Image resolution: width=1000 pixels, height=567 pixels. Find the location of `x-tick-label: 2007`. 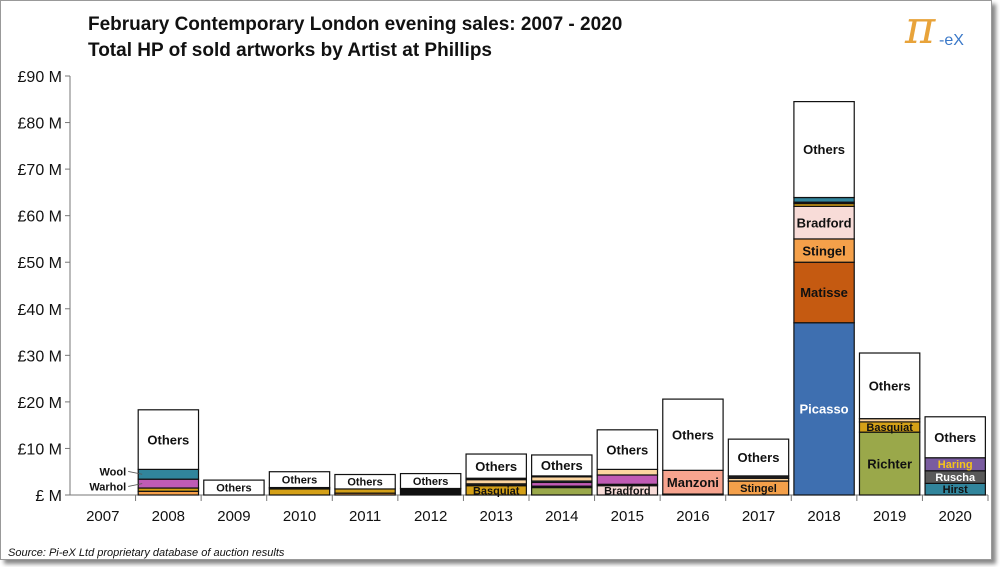

x-tick-label: 2007 is located at coordinates (102, 516).